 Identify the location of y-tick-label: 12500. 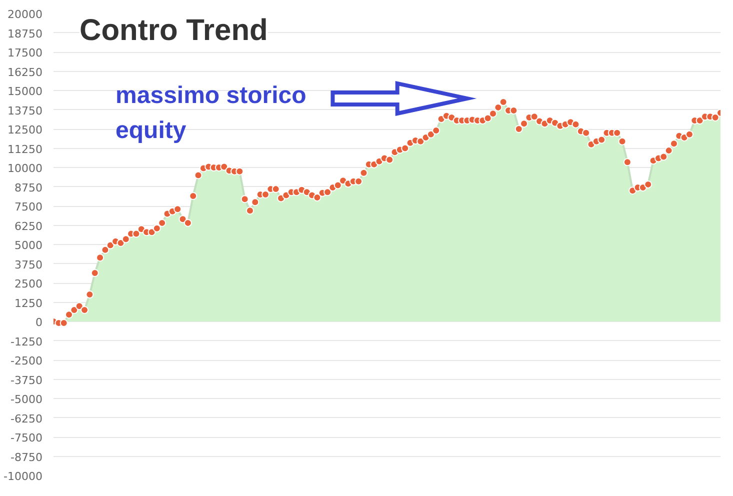
(25, 130).